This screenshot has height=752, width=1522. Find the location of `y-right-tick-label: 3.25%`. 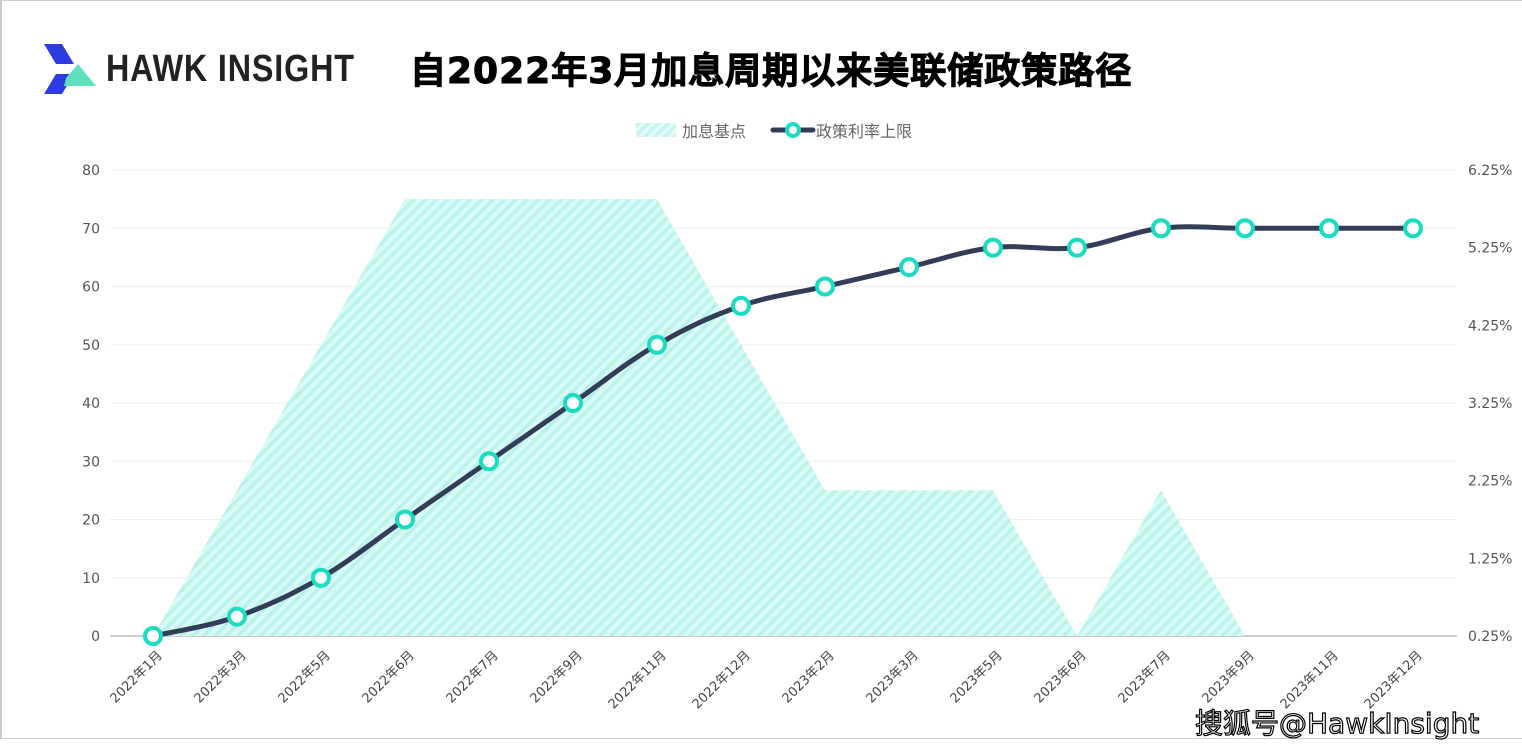

y-right-tick-label: 3.25% is located at coordinates (1490, 404).